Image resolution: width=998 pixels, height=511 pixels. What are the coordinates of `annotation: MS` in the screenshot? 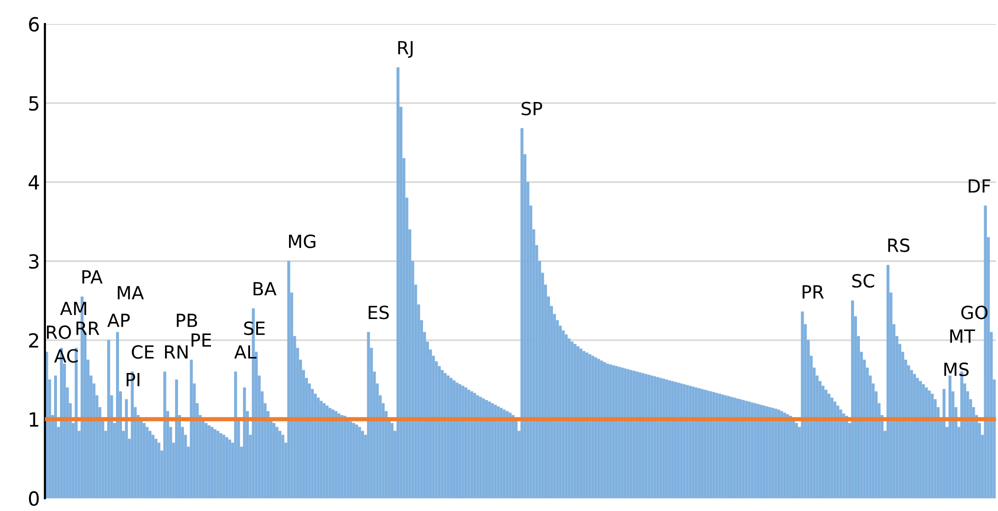 It's located at (956, 369).